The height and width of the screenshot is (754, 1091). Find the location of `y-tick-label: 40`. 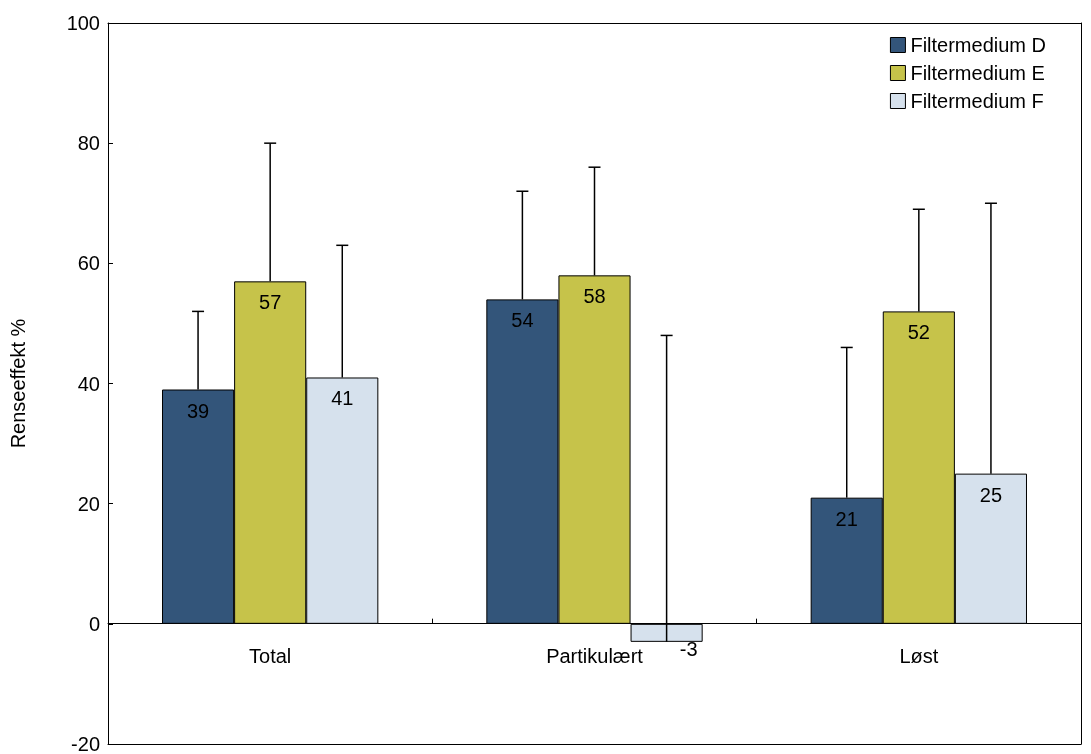

y-tick-label: 40 is located at coordinates (88, 383).